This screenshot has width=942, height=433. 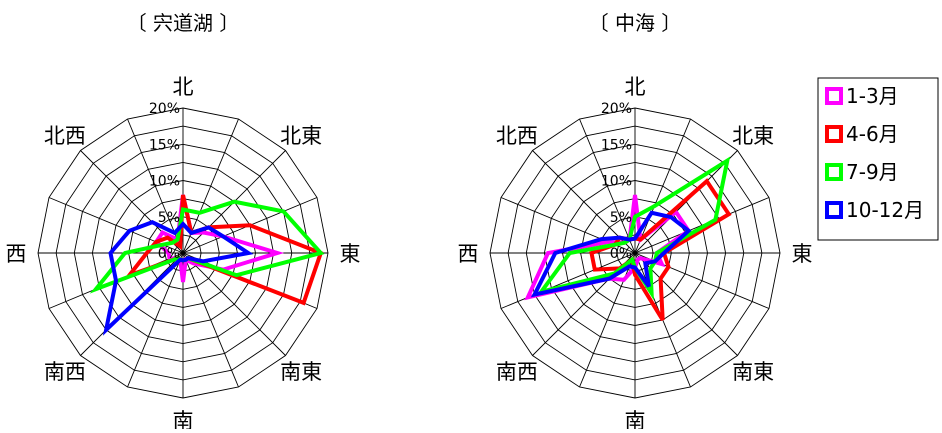 What do you see at coordinates (635, 23) in the screenshot?
I see `chart-title: 〔 中海 〕` at bounding box center [635, 23].